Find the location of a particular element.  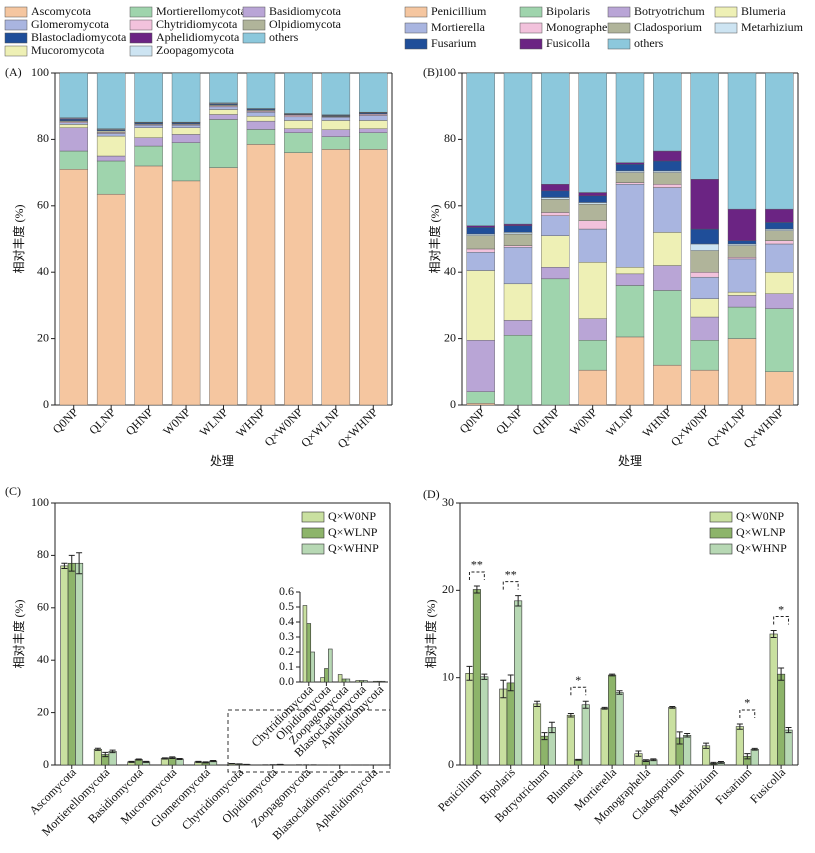

legend-label: Penicillium is located at coordinates (459, 11).